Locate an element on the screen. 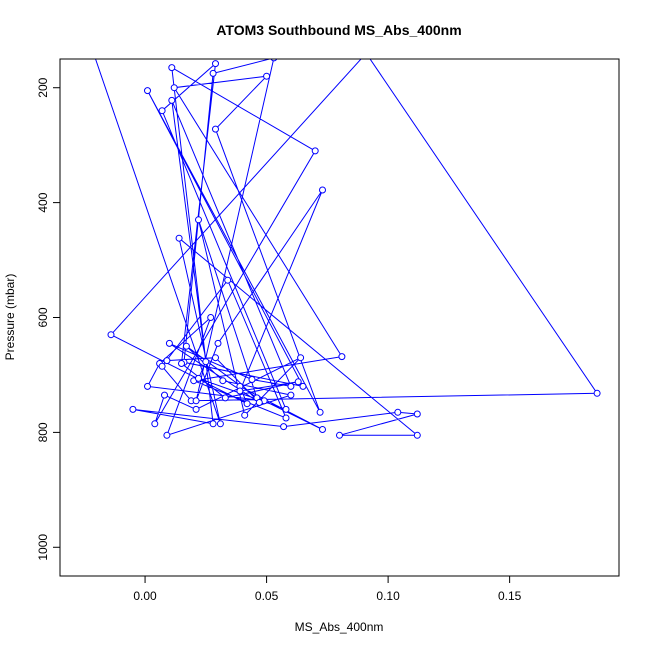 The image size is (650, 650). y-axis: 200 400 600 800 1000 is located at coordinates (48, 319).